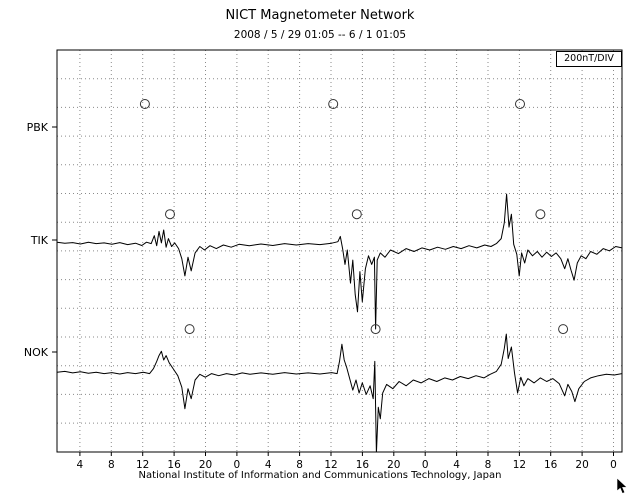 The image size is (640, 500). What do you see at coordinates (622, 486) in the screenshot?
I see `cursor-icon` at bounding box center [622, 486].